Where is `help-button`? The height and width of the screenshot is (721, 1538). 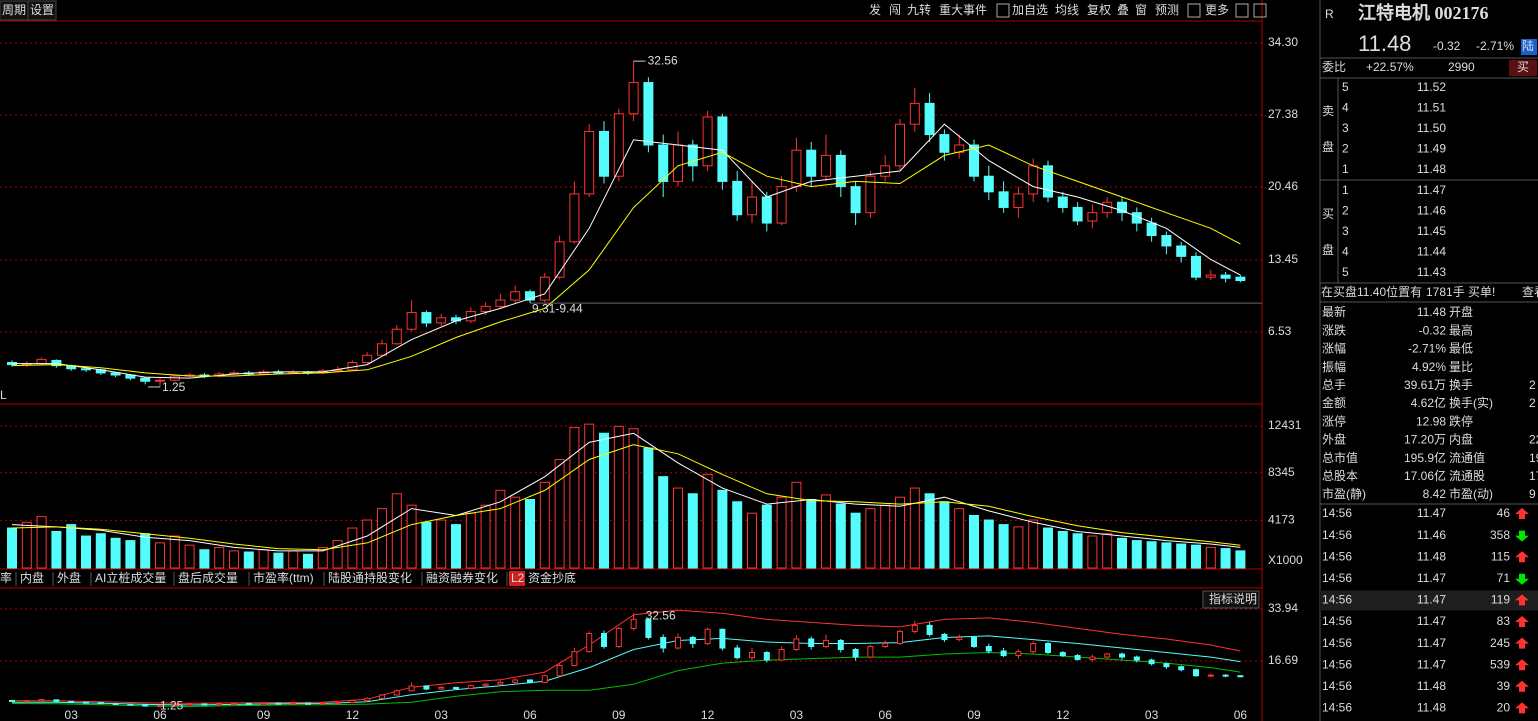
help-button is located at coordinates (1231, 599).